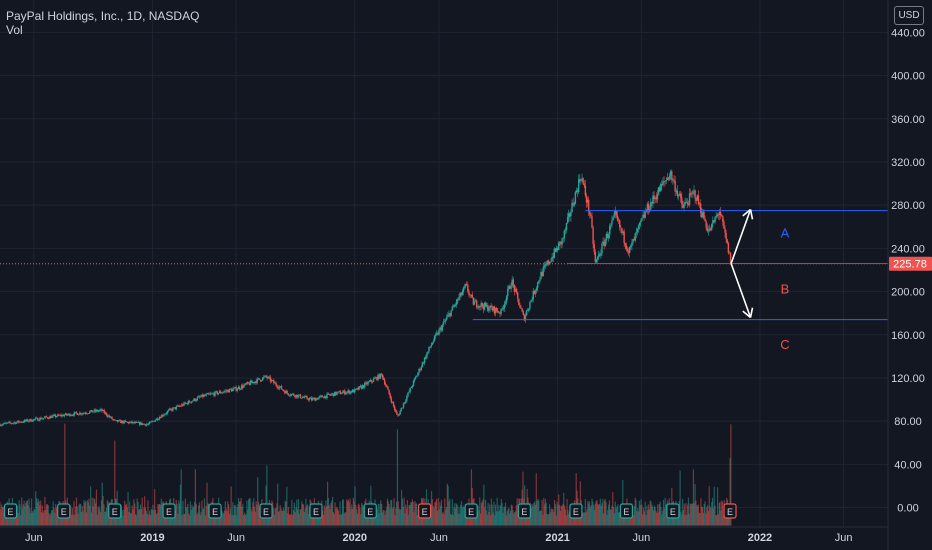  I want to click on projection-arrows, so click(742, 263).